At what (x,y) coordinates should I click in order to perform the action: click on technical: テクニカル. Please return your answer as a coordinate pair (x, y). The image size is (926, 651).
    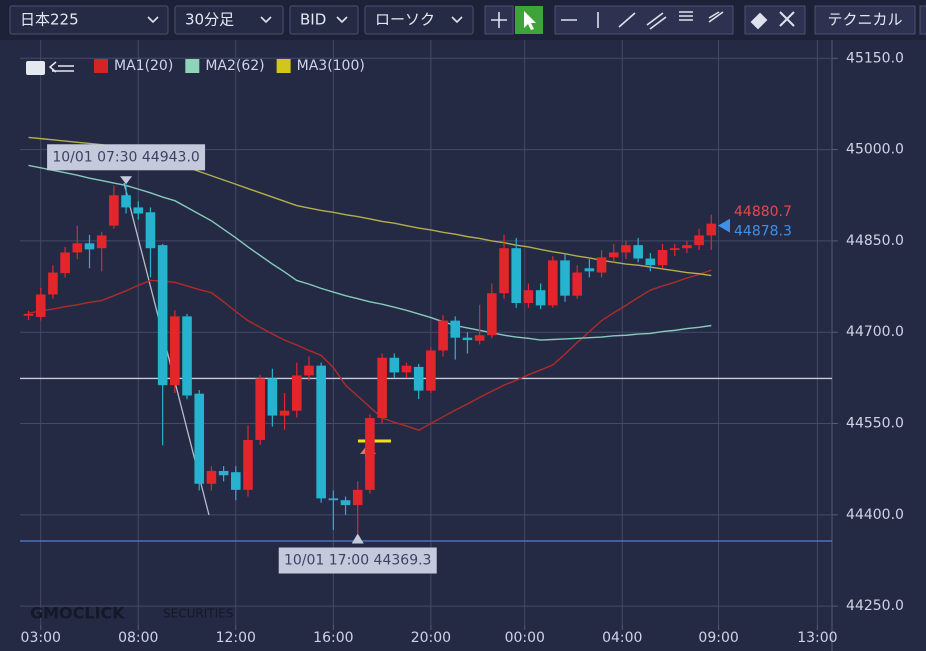
    Looking at the image, I should click on (864, 20).